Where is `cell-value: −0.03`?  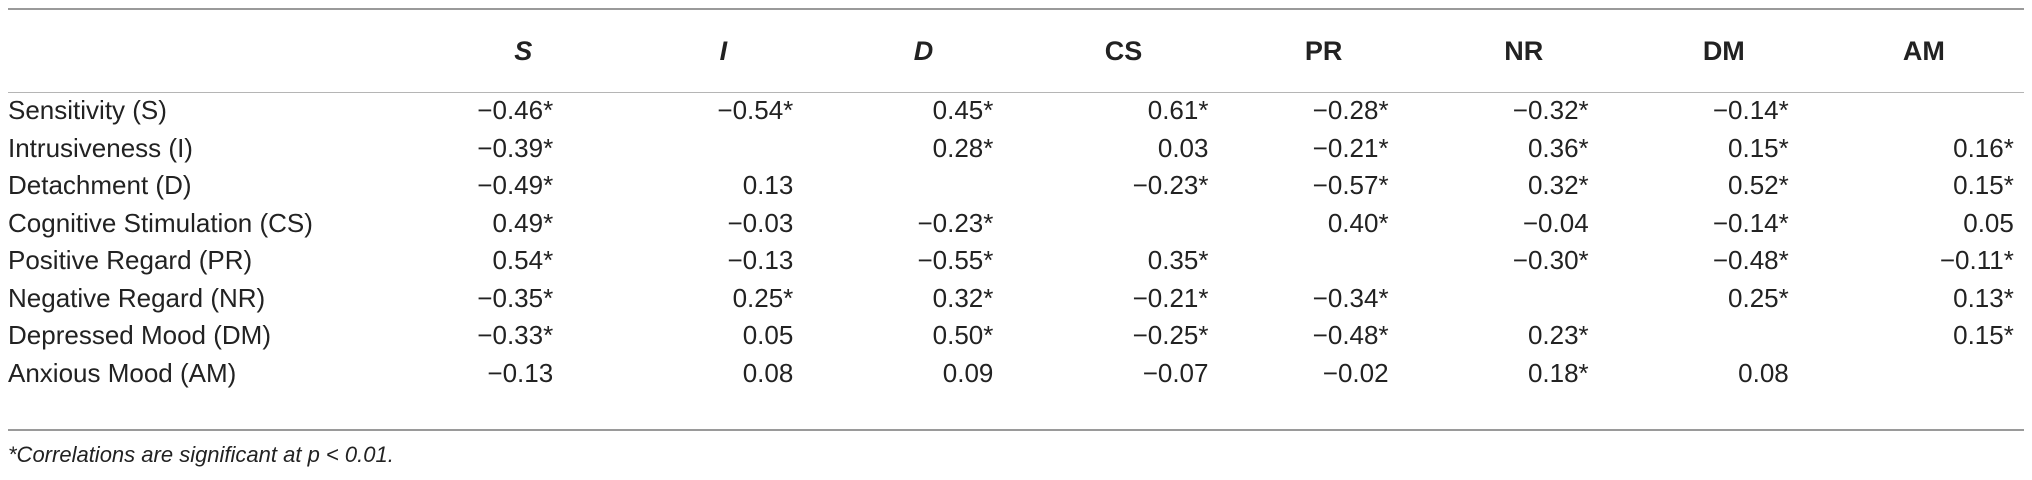 cell-value: −0.03 is located at coordinates (760, 222).